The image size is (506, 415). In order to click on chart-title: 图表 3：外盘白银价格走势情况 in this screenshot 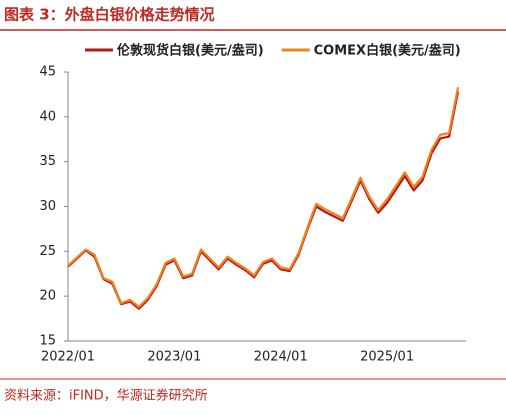, I will do `click(109, 15)`.